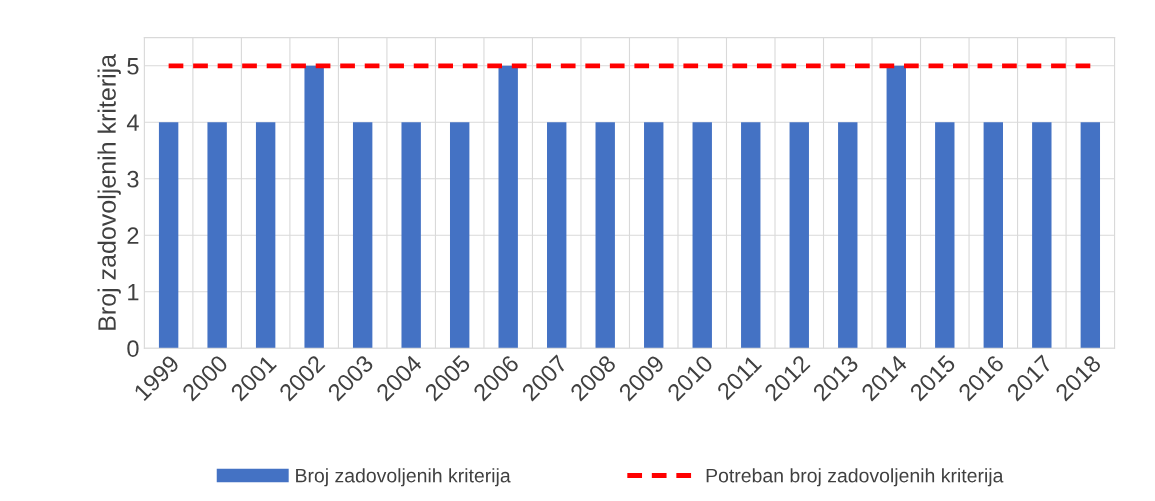 The image size is (1155, 501). Describe the element at coordinates (133, 179) in the screenshot. I see `y-tick-label: 3` at that location.